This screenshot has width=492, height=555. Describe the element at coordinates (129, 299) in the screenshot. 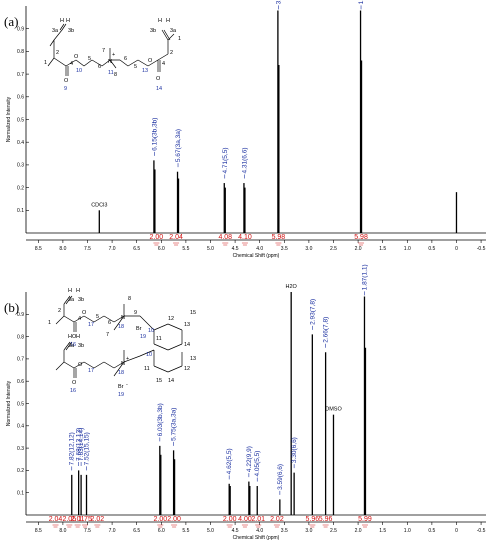

I see `mol-atom-label: 8` at that location.